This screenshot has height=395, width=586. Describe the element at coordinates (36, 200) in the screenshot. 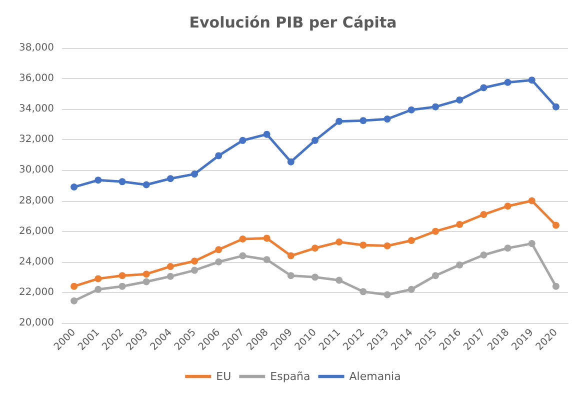

I see `y-tick-label: 28,000` at that location.